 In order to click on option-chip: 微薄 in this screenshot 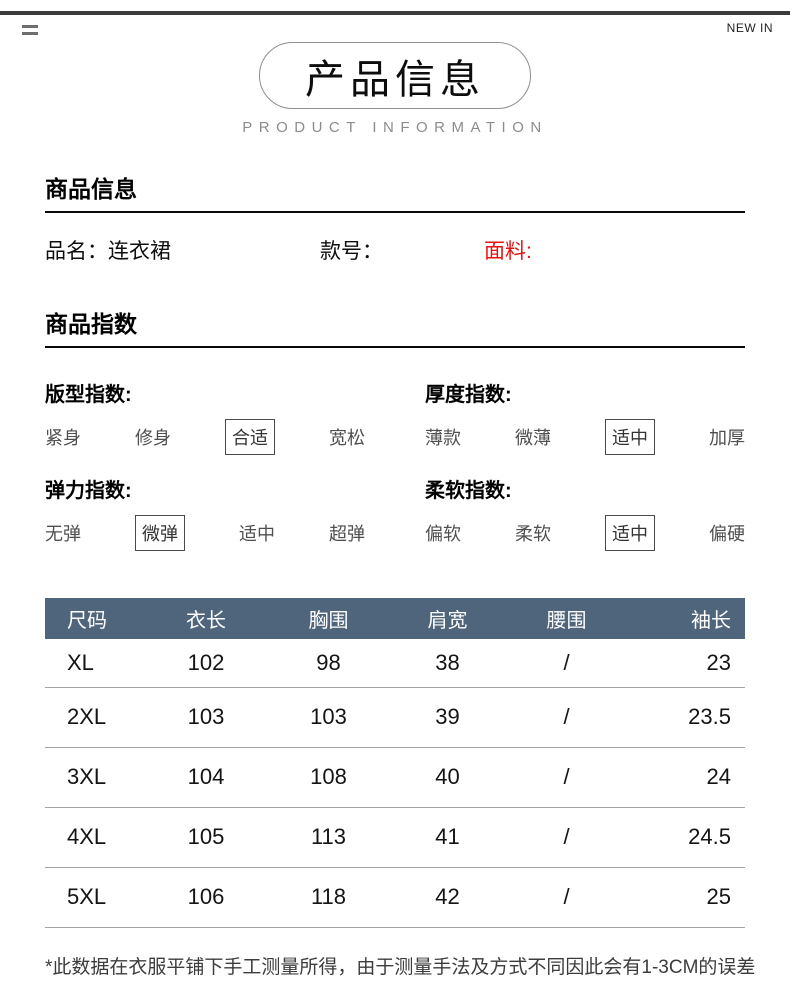, I will do `click(533, 438)`.